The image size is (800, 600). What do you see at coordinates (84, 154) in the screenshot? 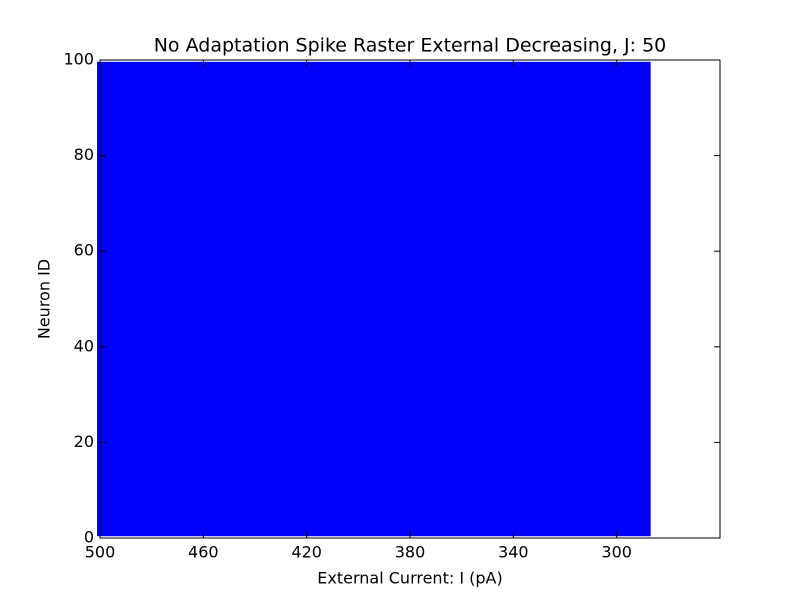
I see `y-tick-label: 80` at bounding box center [84, 154].